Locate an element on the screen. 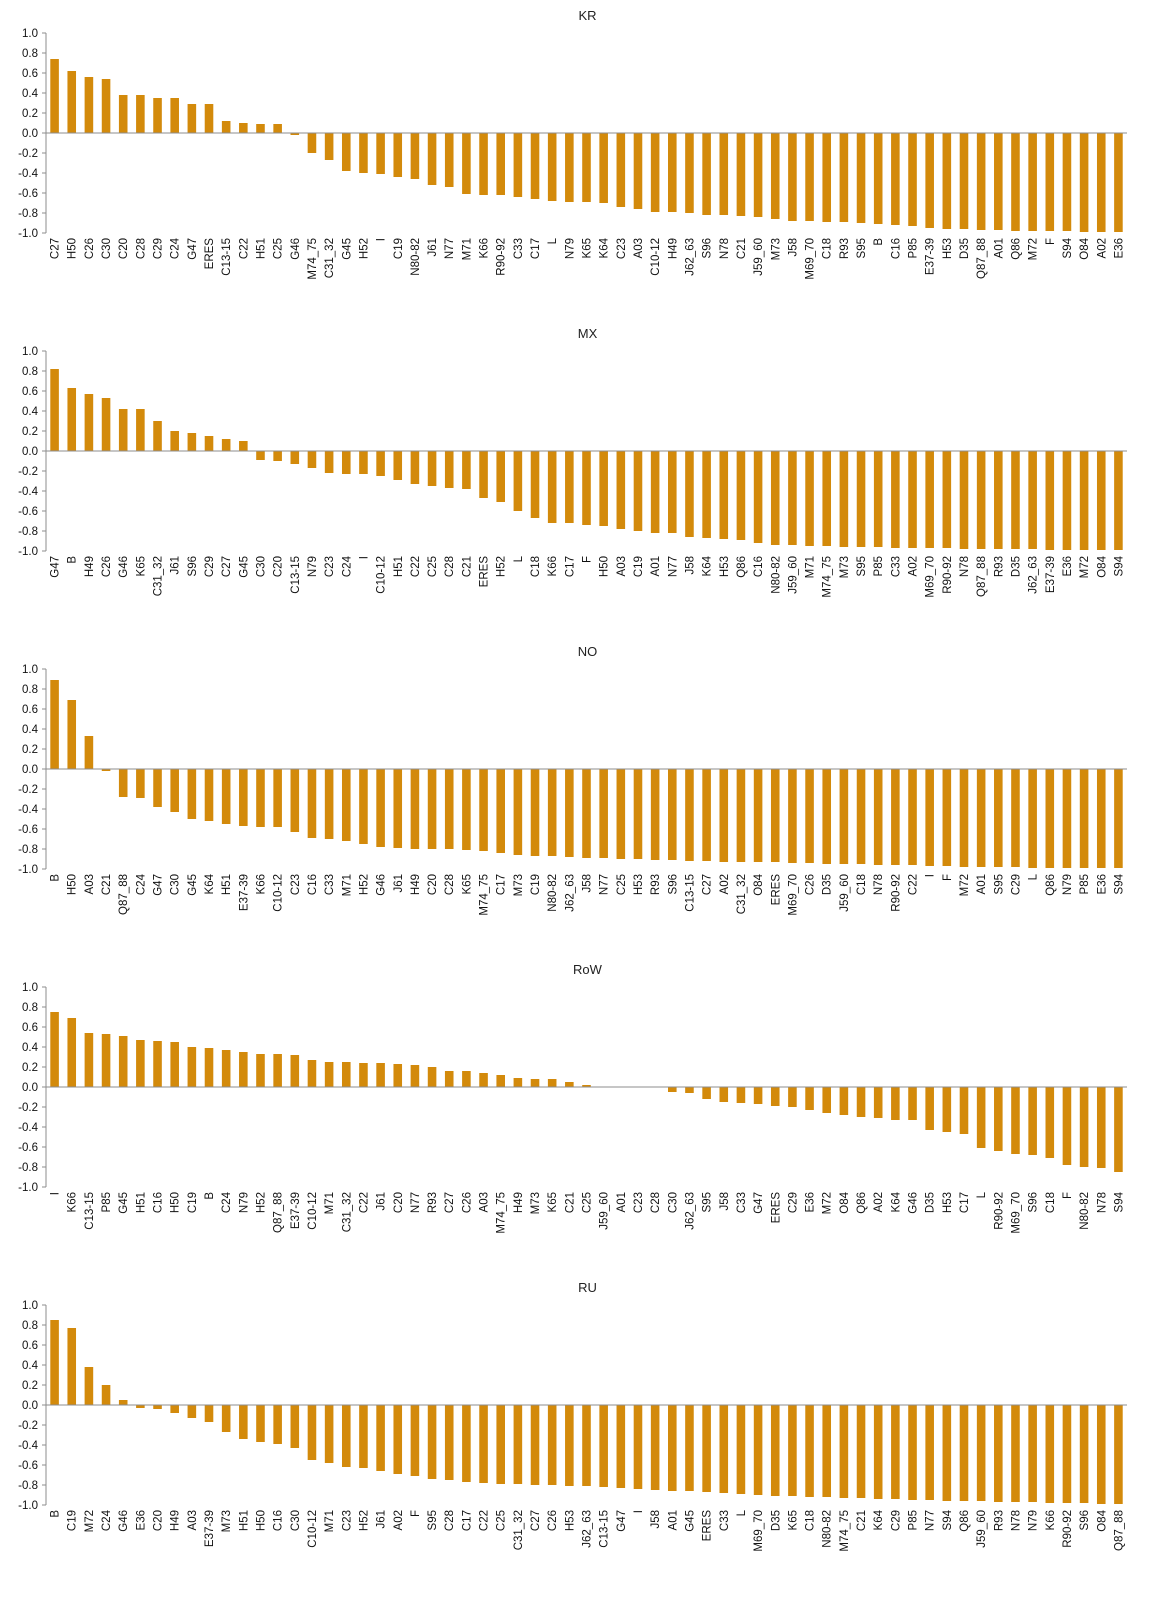 Image resolution: width=1159 pixels, height=1607 pixels. x-tick-label: N77 is located at coordinates (931, 1520).